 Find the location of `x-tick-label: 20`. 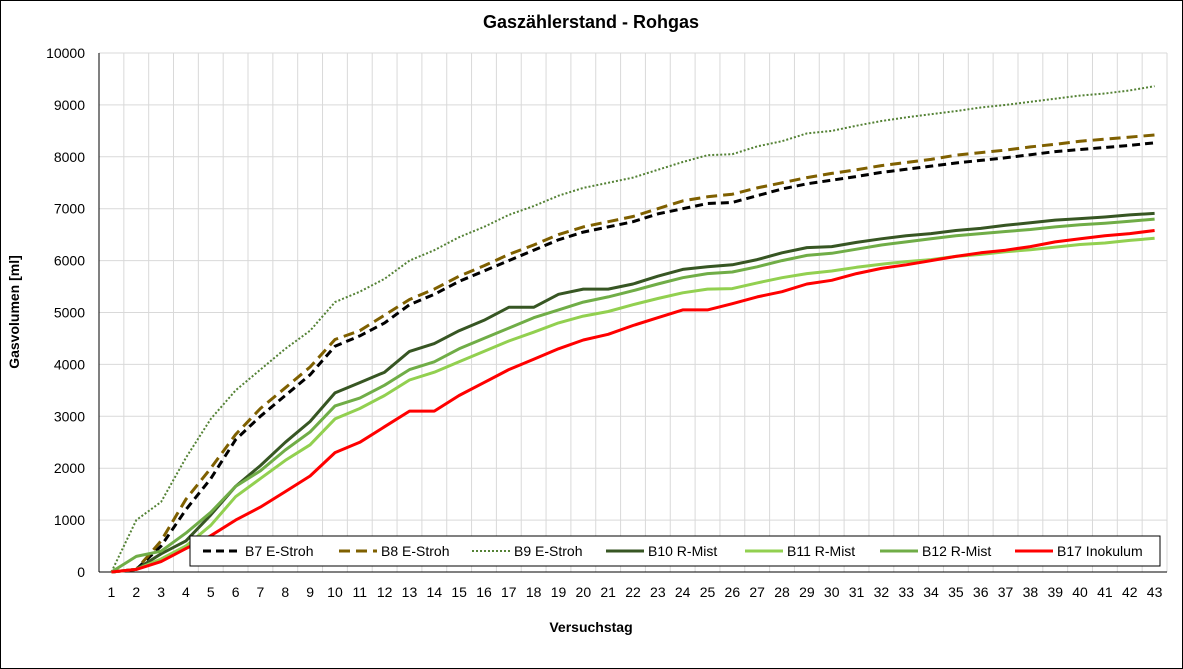

x-tick-label: 20 is located at coordinates (584, 592).